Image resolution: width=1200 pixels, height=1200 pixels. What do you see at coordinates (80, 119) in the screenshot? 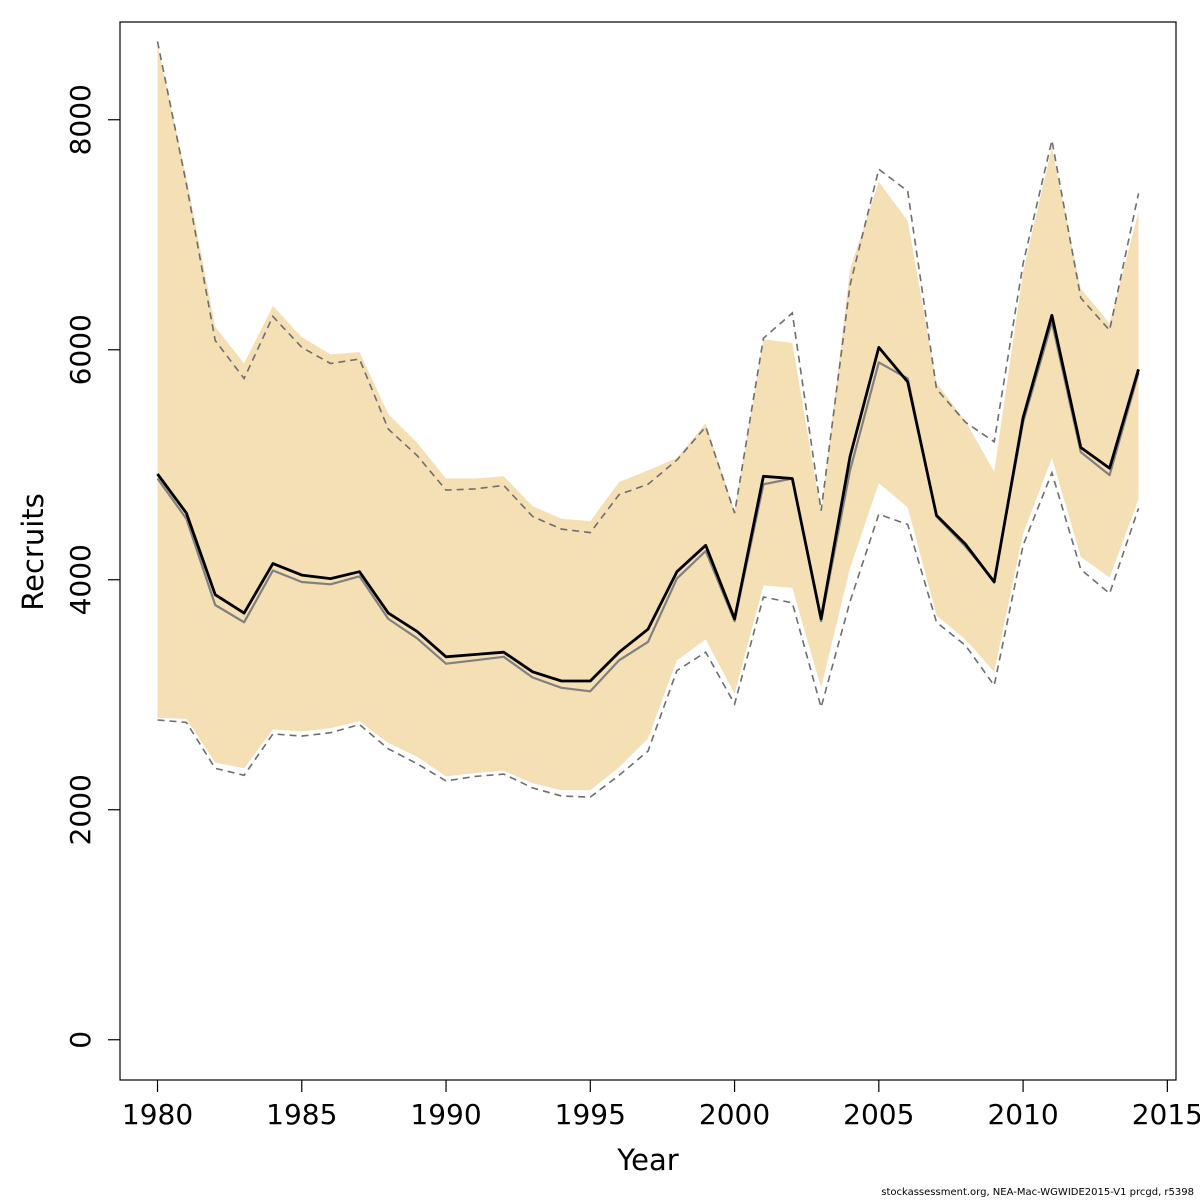
I see `y-tick-label: 8000` at bounding box center [80, 119].